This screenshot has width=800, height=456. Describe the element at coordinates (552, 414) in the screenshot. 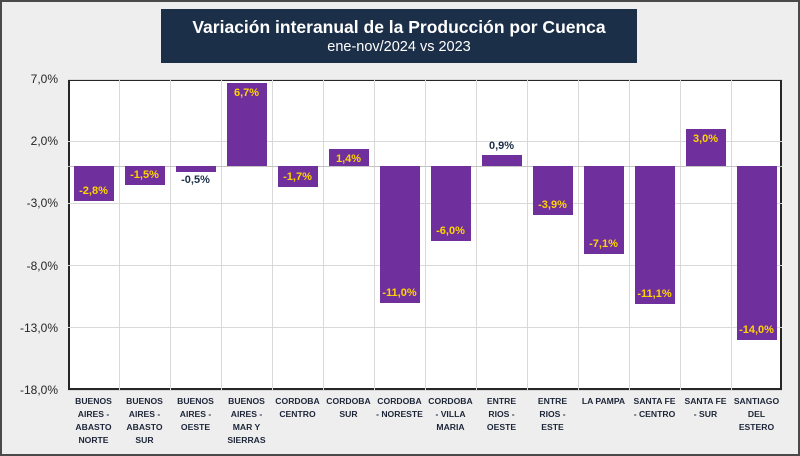

I see `x-tick-label: ENTRE RIOS - ESTE` at that location.